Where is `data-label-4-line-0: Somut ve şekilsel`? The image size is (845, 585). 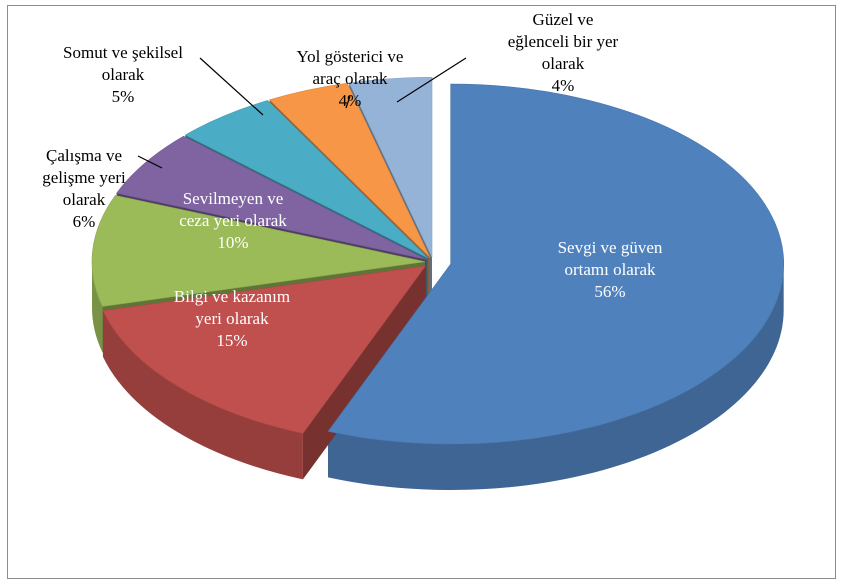
data-label-4-line-0: Somut ve şekilsel is located at coordinates (123, 52).